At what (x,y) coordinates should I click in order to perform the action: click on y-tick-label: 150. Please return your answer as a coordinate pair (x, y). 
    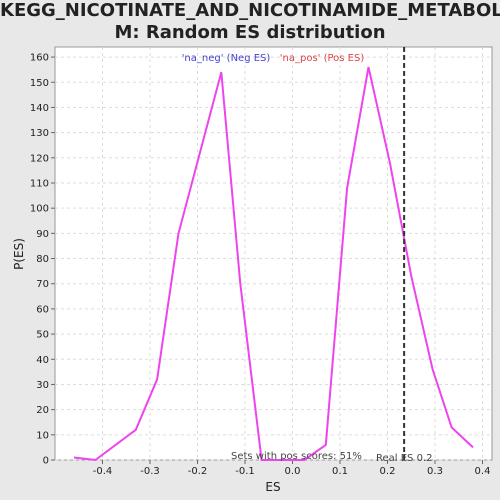
    Looking at the image, I should click on (39, 83).